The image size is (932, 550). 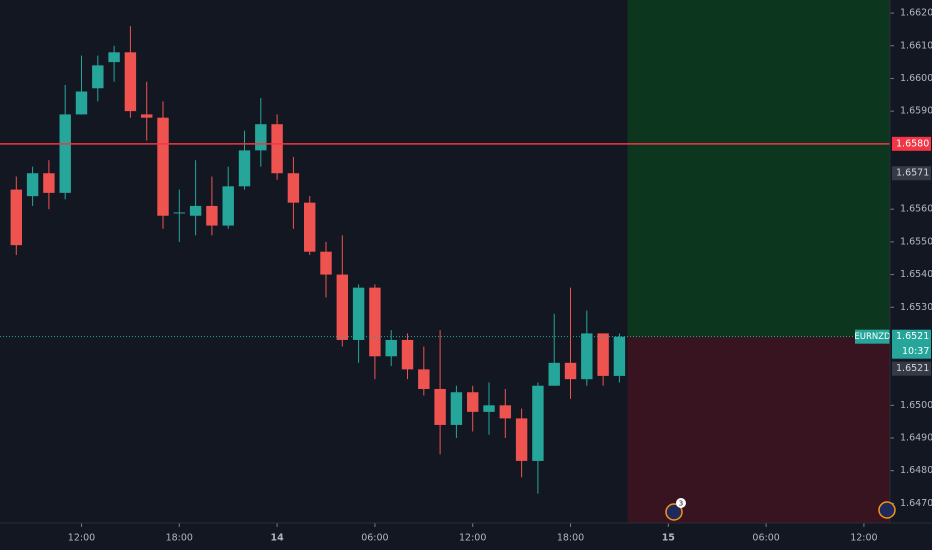 I want to click on marker-label: 1.6521, so click(x=912, y=368).